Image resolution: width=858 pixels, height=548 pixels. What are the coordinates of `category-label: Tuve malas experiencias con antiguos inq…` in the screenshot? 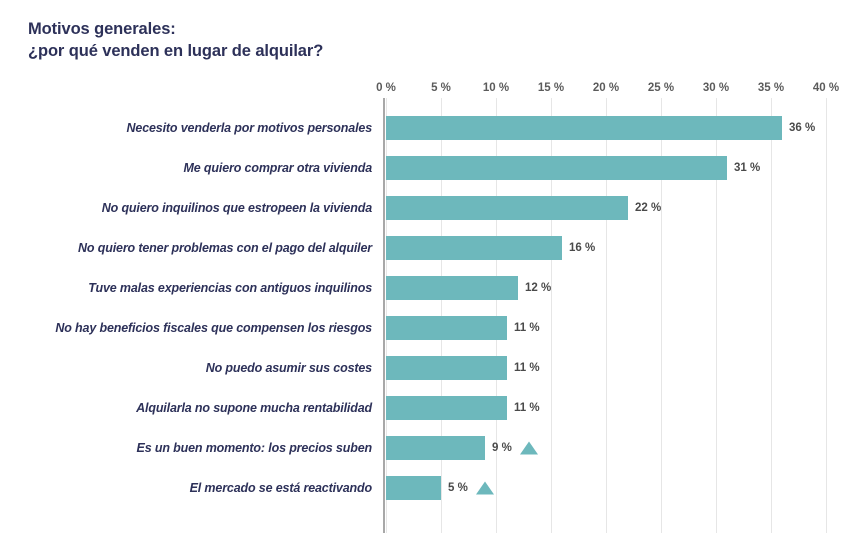 It's located at (230, 288).